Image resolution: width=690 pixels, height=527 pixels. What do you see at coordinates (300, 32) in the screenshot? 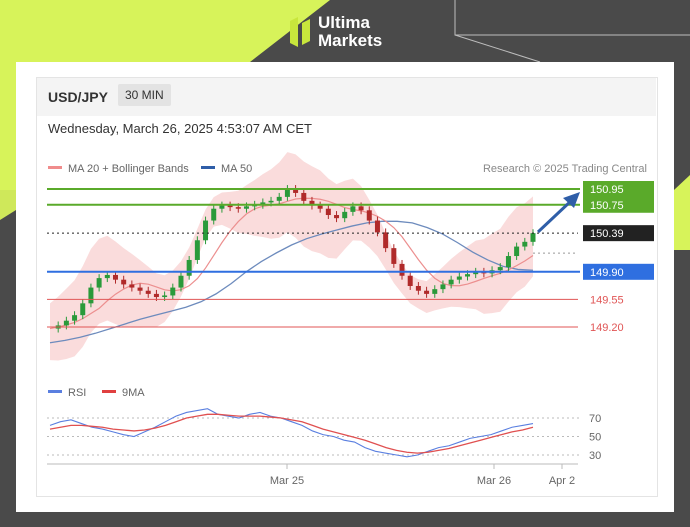
I see `logo-mark-icon` at bounding box center [300, 32].